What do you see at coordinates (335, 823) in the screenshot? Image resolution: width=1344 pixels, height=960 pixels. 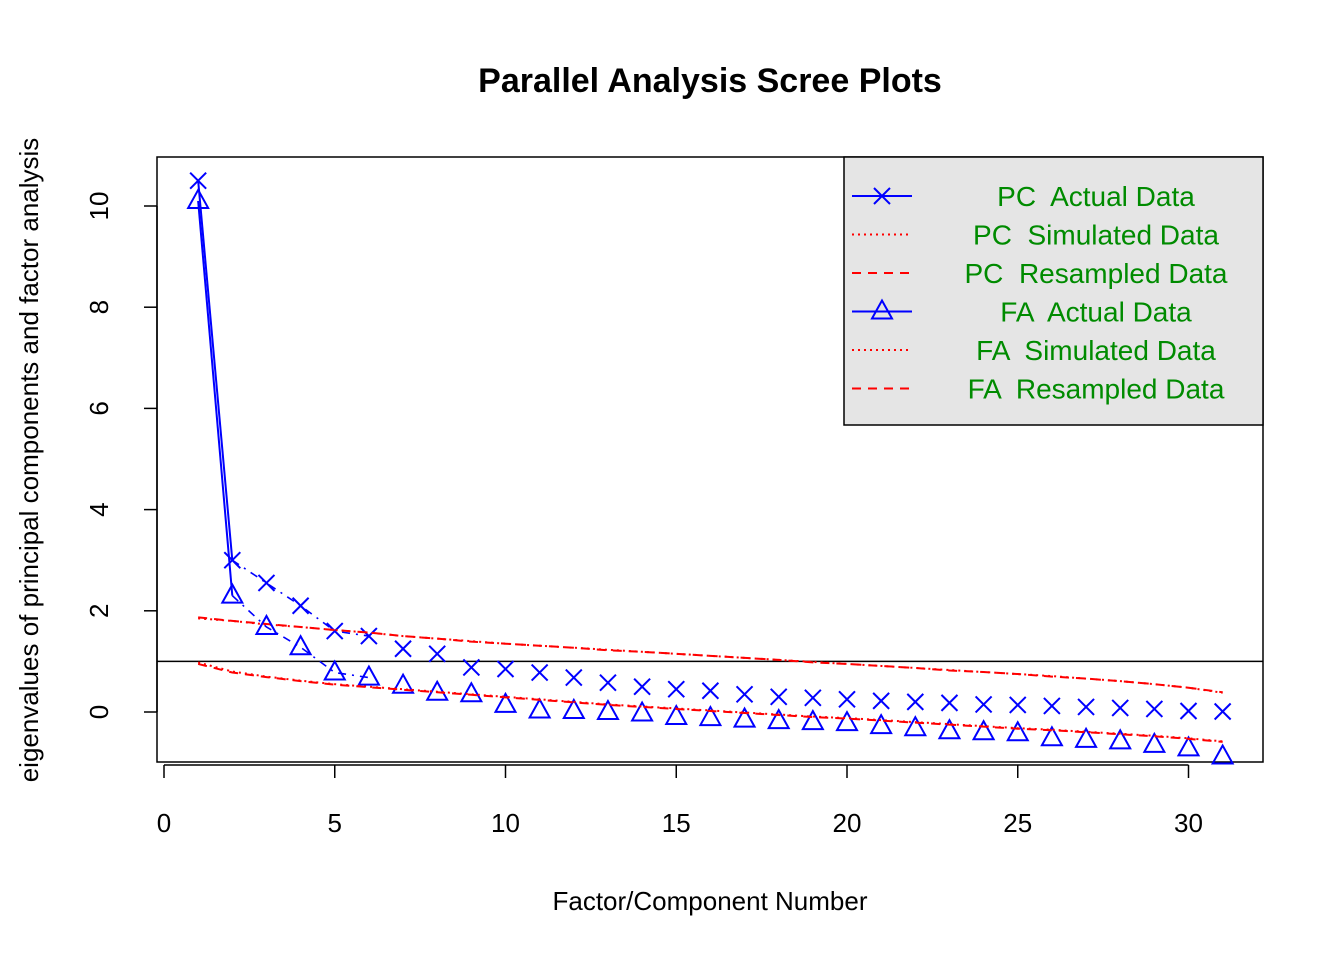 I see `x-tick-label: 5` at bounding box center [335, 823].